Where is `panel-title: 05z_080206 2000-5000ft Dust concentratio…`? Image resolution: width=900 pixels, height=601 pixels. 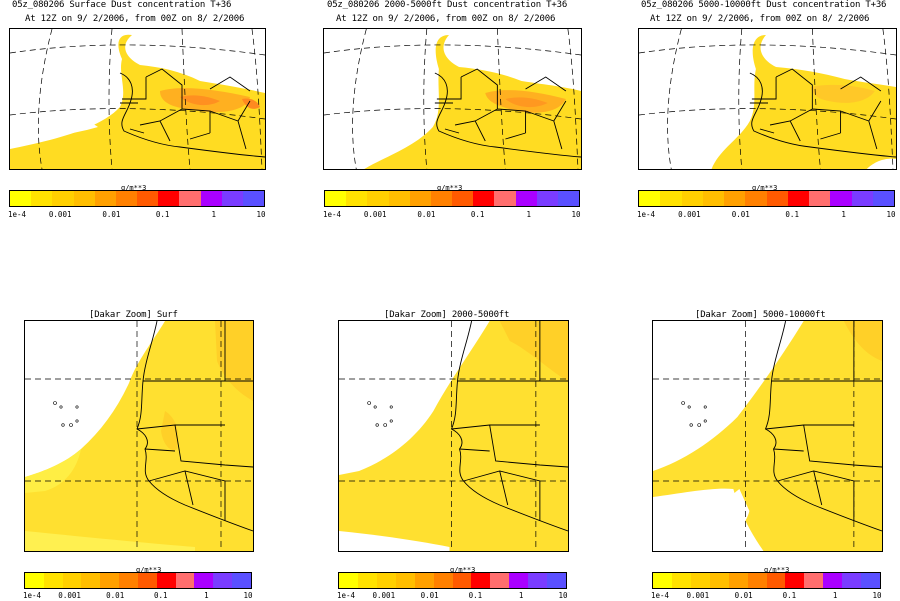
panel-title: 05z_080206 2000-5000ft Dust concentratio… is located at coordinates (447, 5).